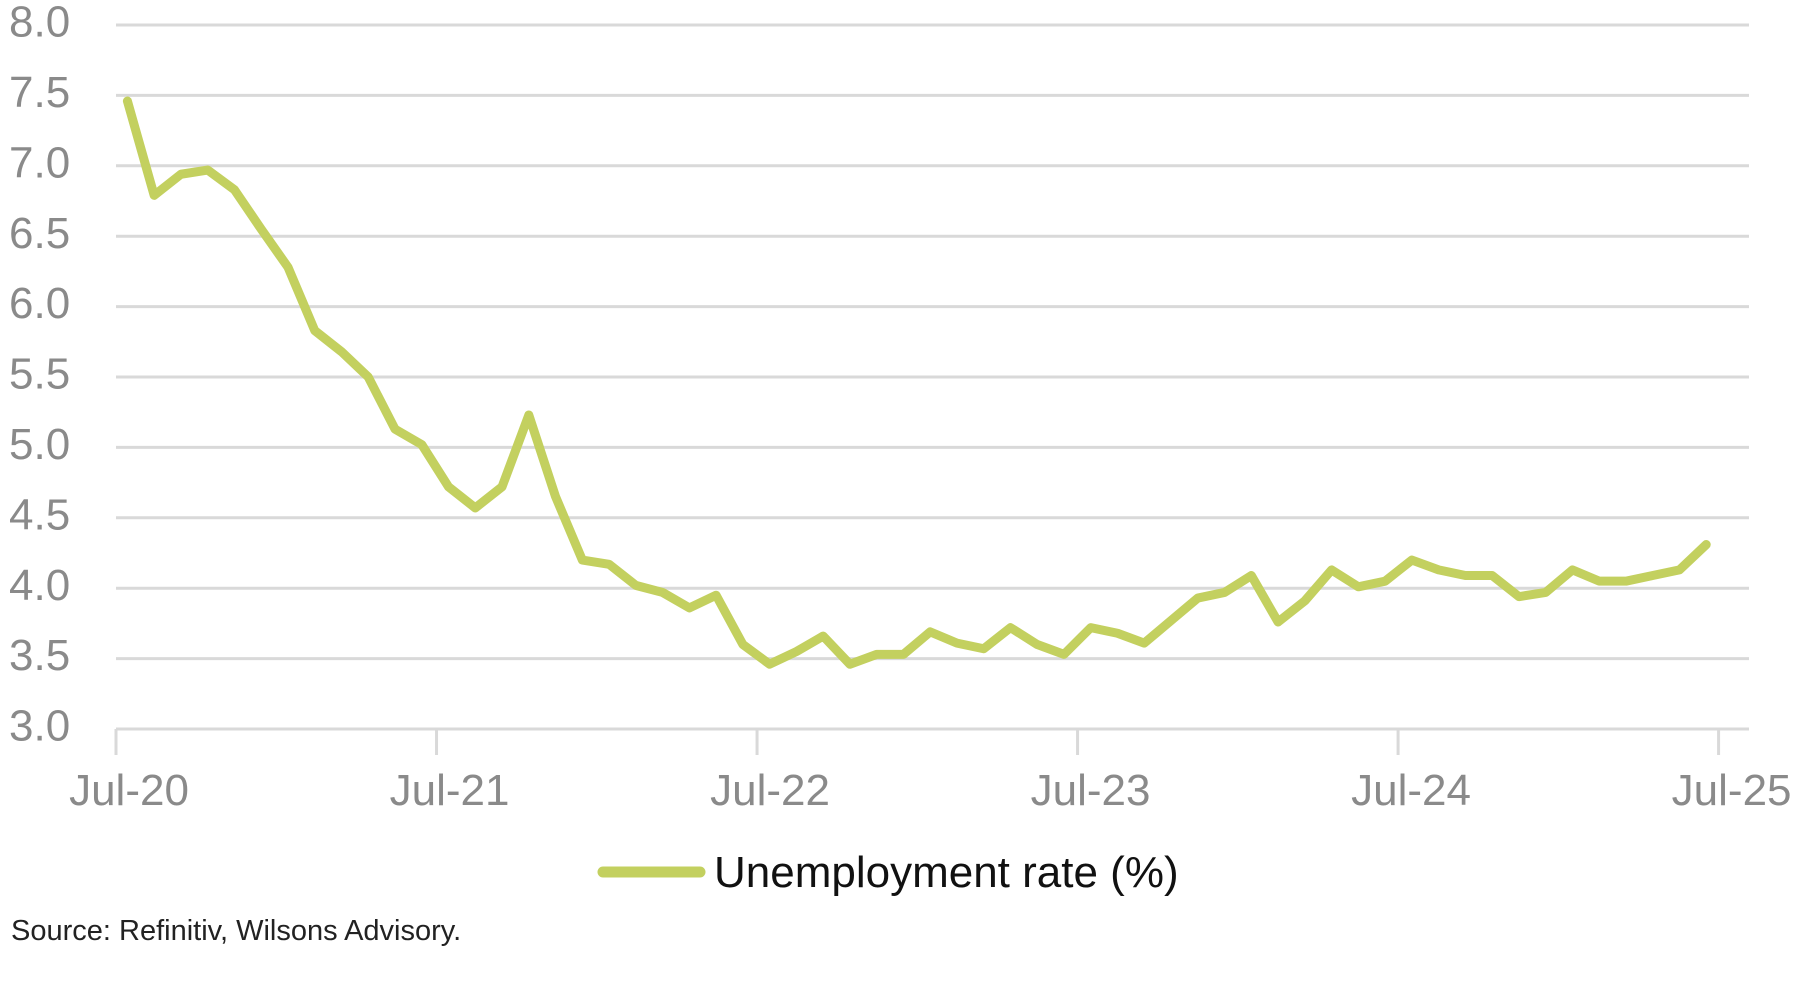 This screenshot has width=1800, height=983. I want to click on legend: Unemployment rate (%), so click(888, 872).